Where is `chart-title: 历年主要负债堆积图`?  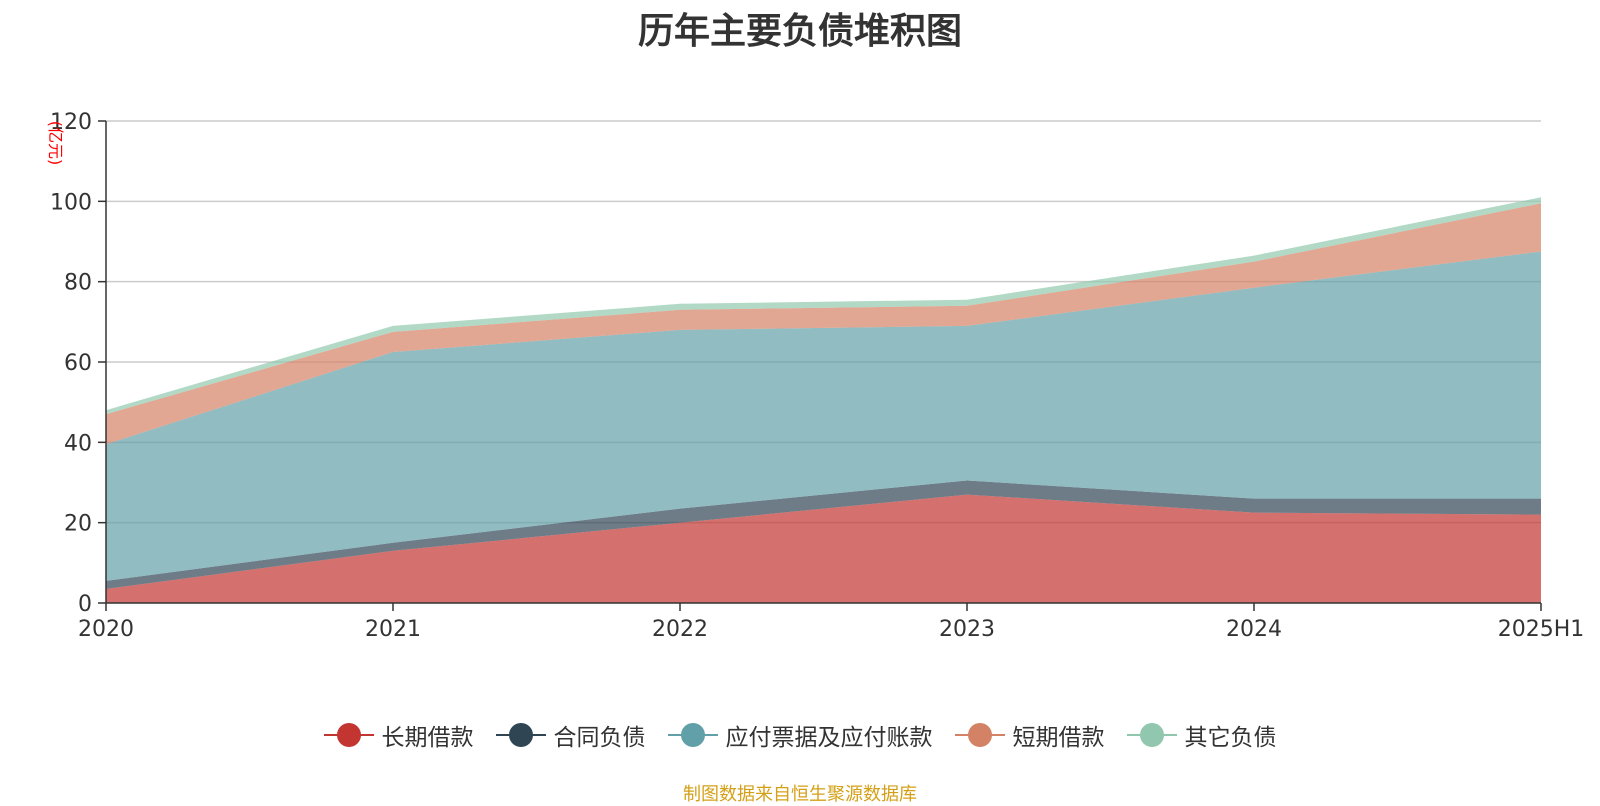
chart-title: 历年主要负债堆积图 is located at coordinates (799, 31).